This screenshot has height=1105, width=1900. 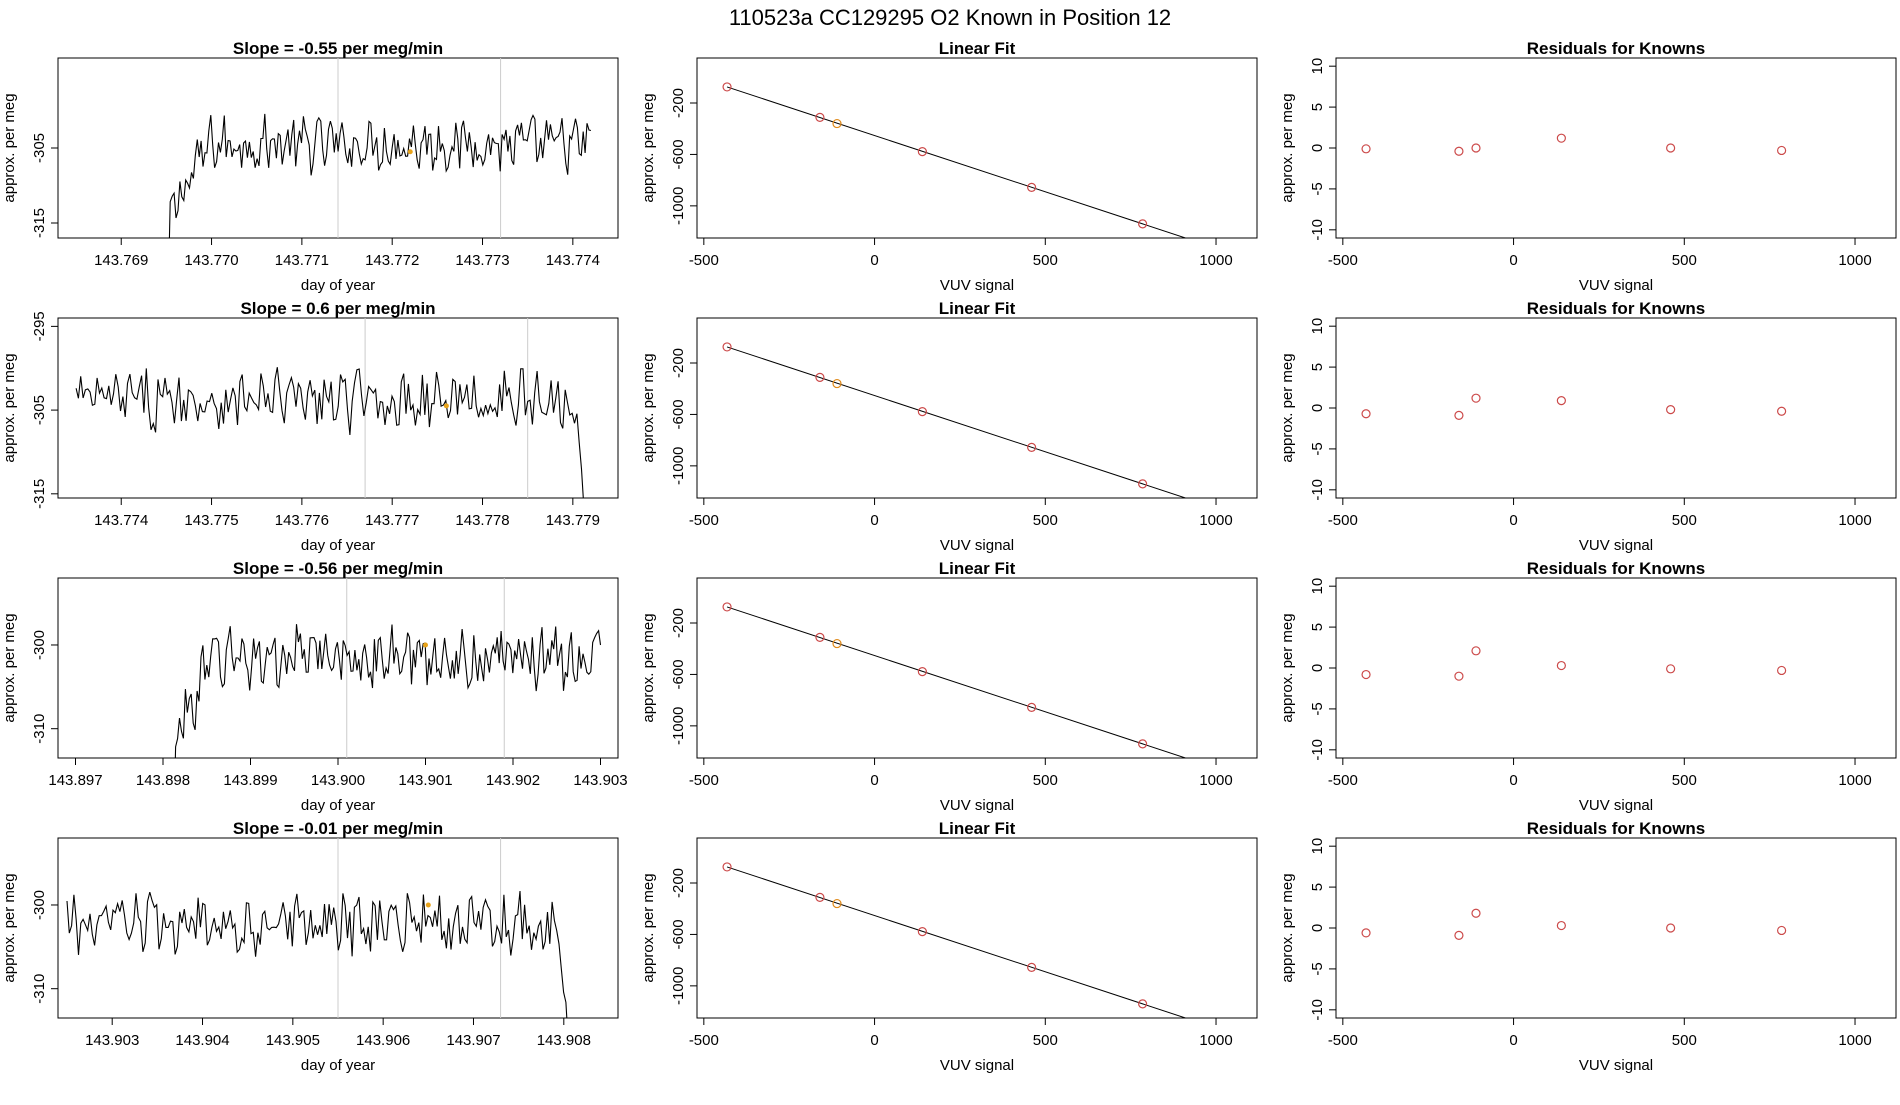 What do you see at coordinates (383, 1040) in the screenshot?
I see `x-tick-label: 143.906` at bounding box center [383, 1040].